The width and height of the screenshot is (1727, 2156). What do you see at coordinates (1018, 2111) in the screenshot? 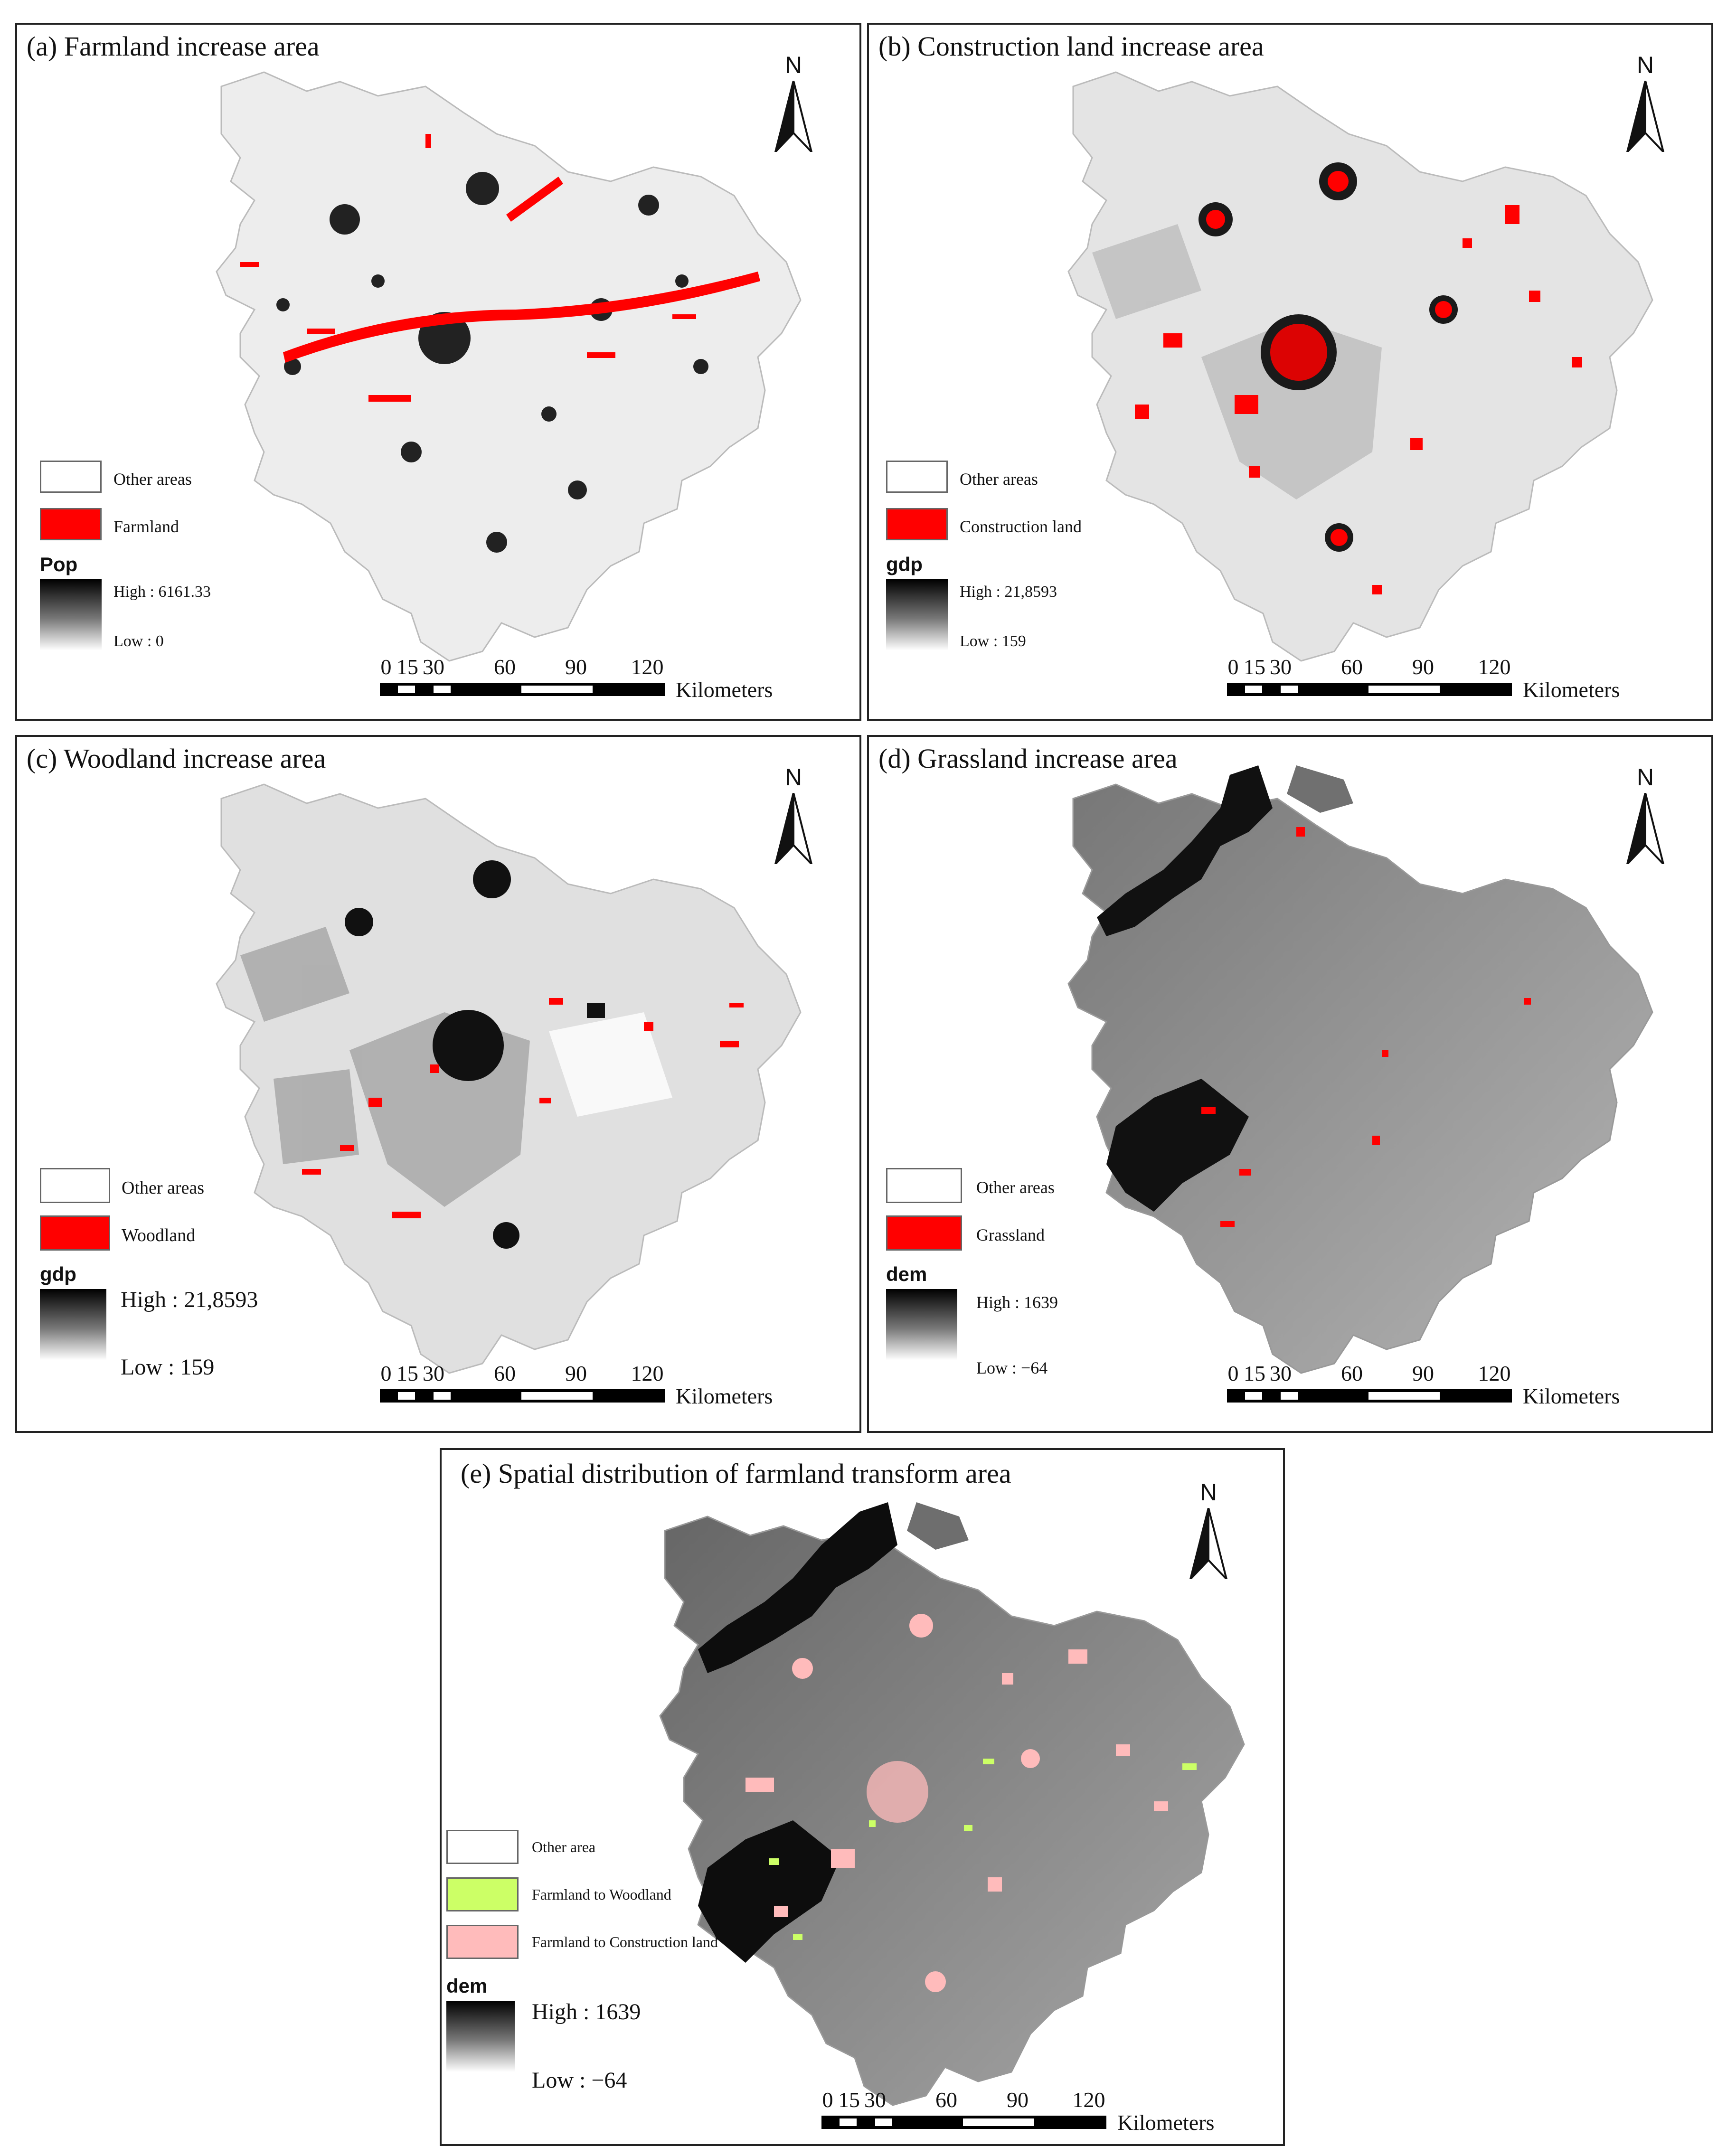
I see `scale-bar-e: 0 15 30 60 90 120 Kilometers` at bounding box center [1018, 2111].